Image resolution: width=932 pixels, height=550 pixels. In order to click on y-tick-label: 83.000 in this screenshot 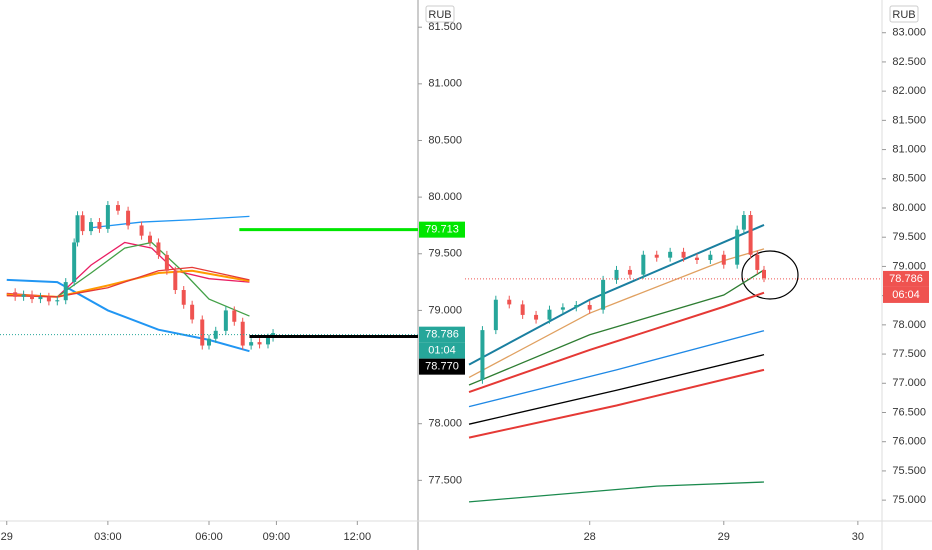, I will do `click(909, 33)`.